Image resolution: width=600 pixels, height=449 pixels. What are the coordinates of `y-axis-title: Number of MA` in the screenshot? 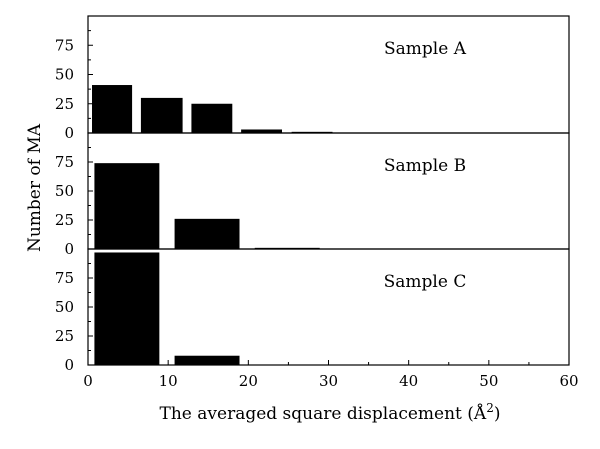 It's located at (35, 187).